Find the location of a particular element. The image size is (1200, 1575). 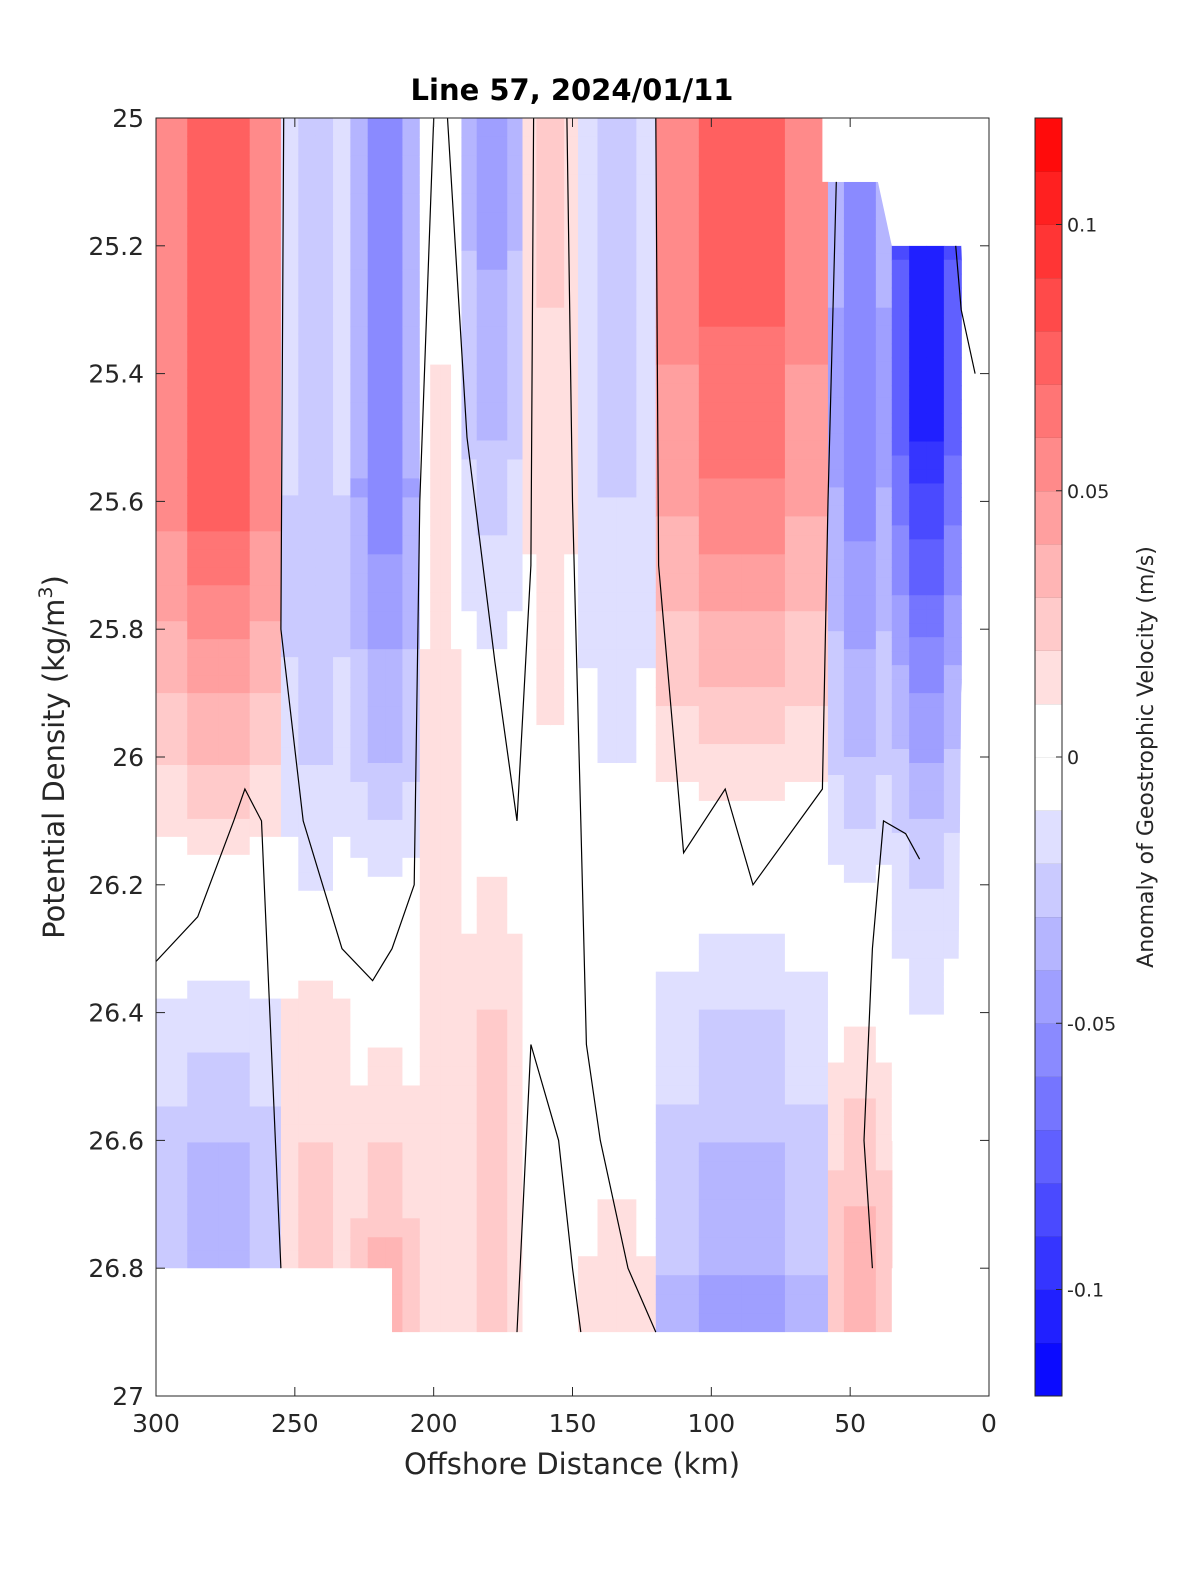

zero-contour is located at coordinates (965, 309).